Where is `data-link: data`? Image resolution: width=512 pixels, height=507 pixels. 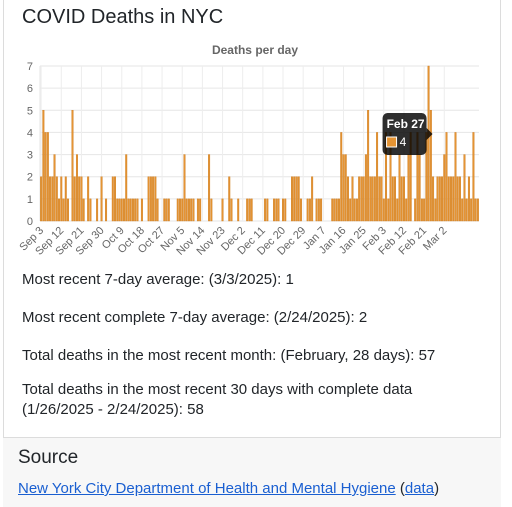 data-link: data is located at coordinates (419, 488).